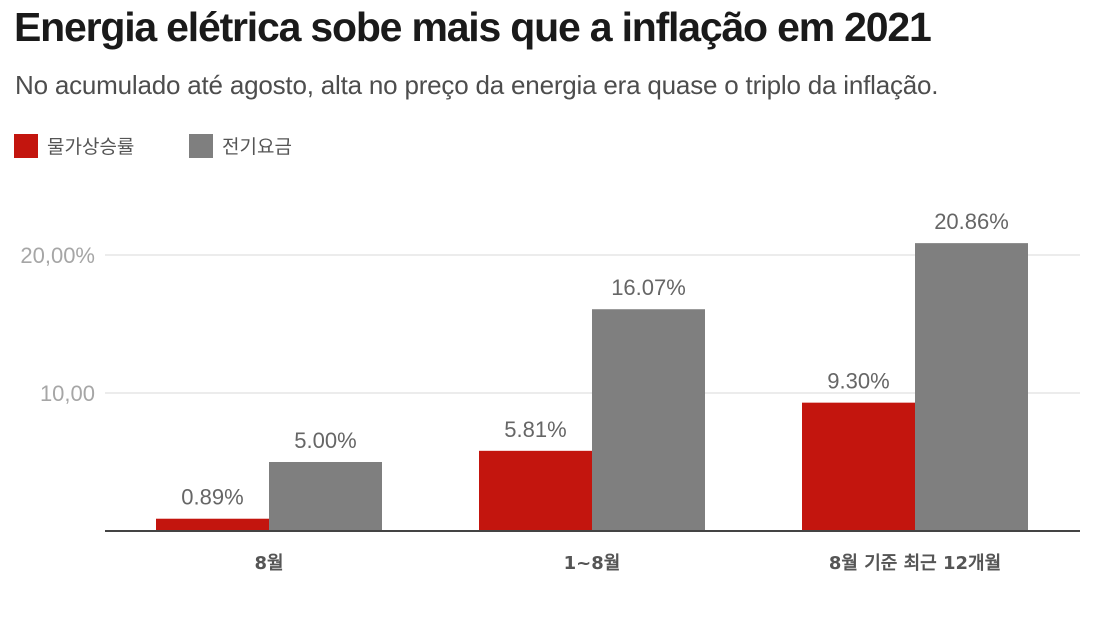  What do you see at coordinates (592, 563) in the screenshot?
I see `x-category-label: 1~8월` at bounding box center [592, 563].